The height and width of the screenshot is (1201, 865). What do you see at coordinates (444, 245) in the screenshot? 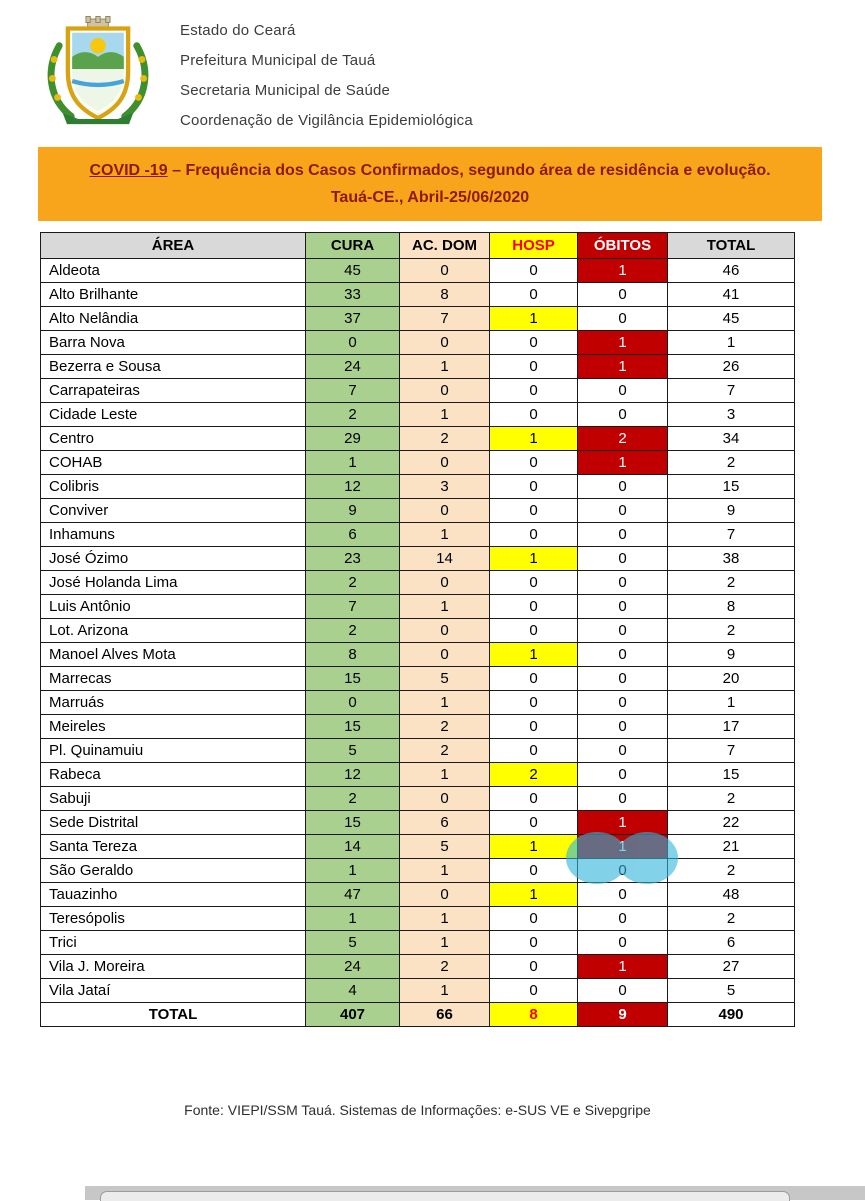
I see `col-header-acdom: AC. DOM` at bounding box center [444, 245].